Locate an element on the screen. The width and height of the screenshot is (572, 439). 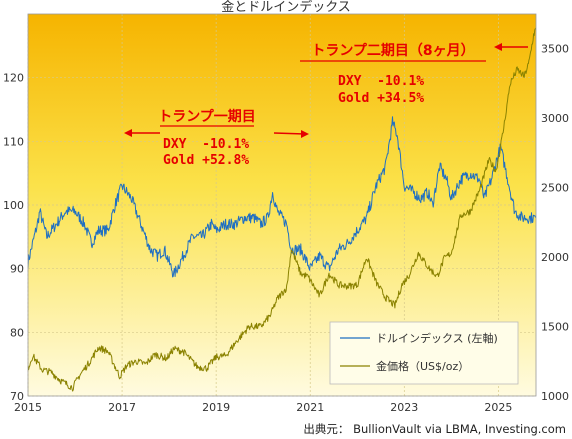
y-right-tick-label: 1000 is located at coordinates (555, 396).